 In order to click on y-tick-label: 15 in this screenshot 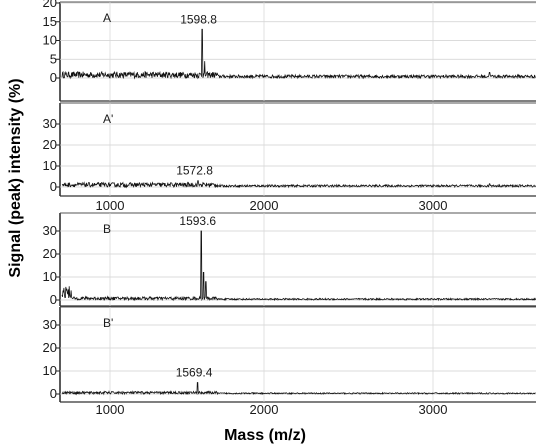, I will do `click(50, 21)`.